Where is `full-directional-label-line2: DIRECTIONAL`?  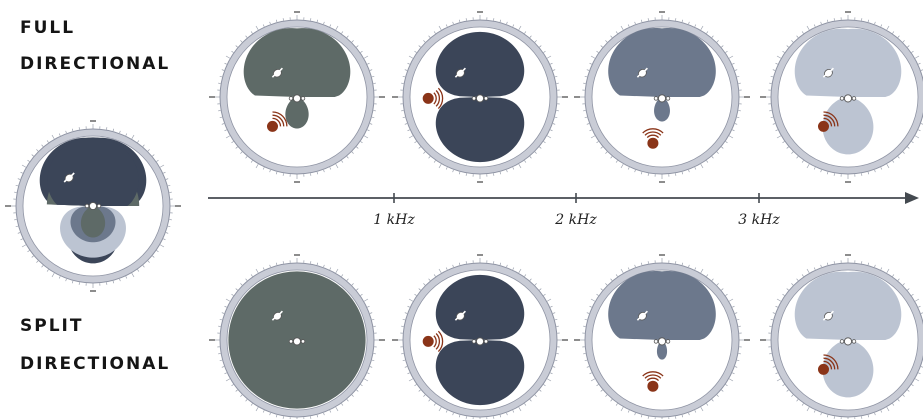 full-directional-label-line2: DIRECTIONAL is located at coordinates (95, 64).